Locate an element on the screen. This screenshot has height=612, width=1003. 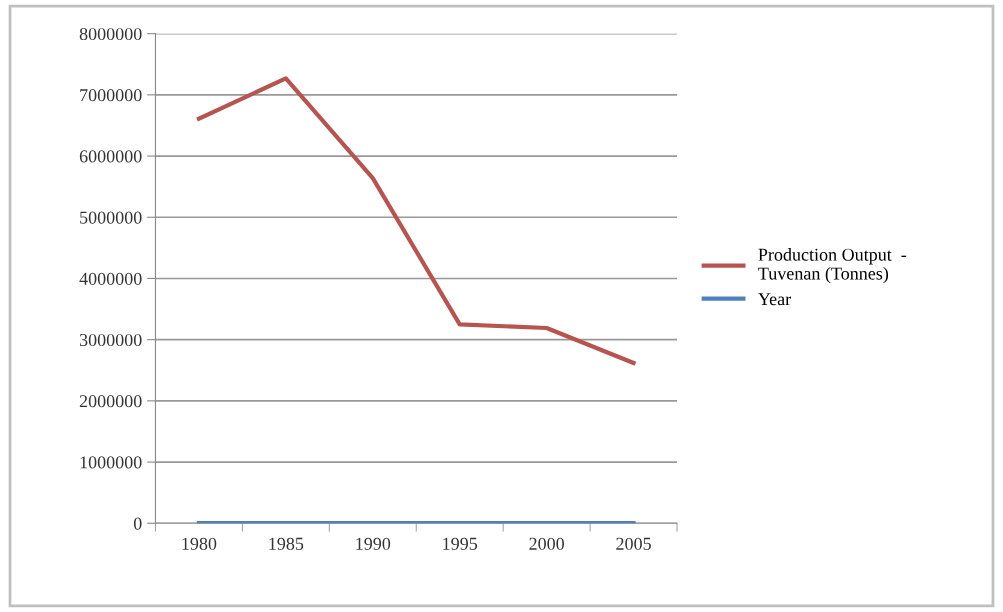
x-tick-label: 1985 is located at coordinates (286, 543).